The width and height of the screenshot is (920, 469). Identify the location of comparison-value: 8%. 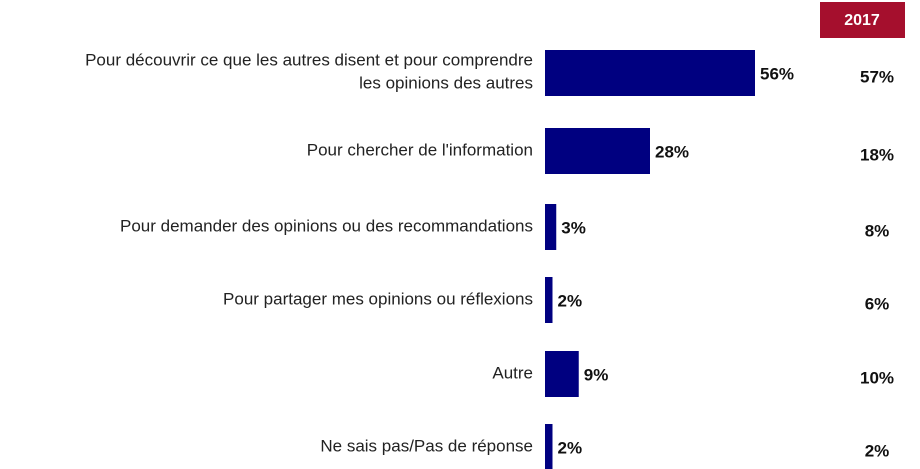
(877, 230).